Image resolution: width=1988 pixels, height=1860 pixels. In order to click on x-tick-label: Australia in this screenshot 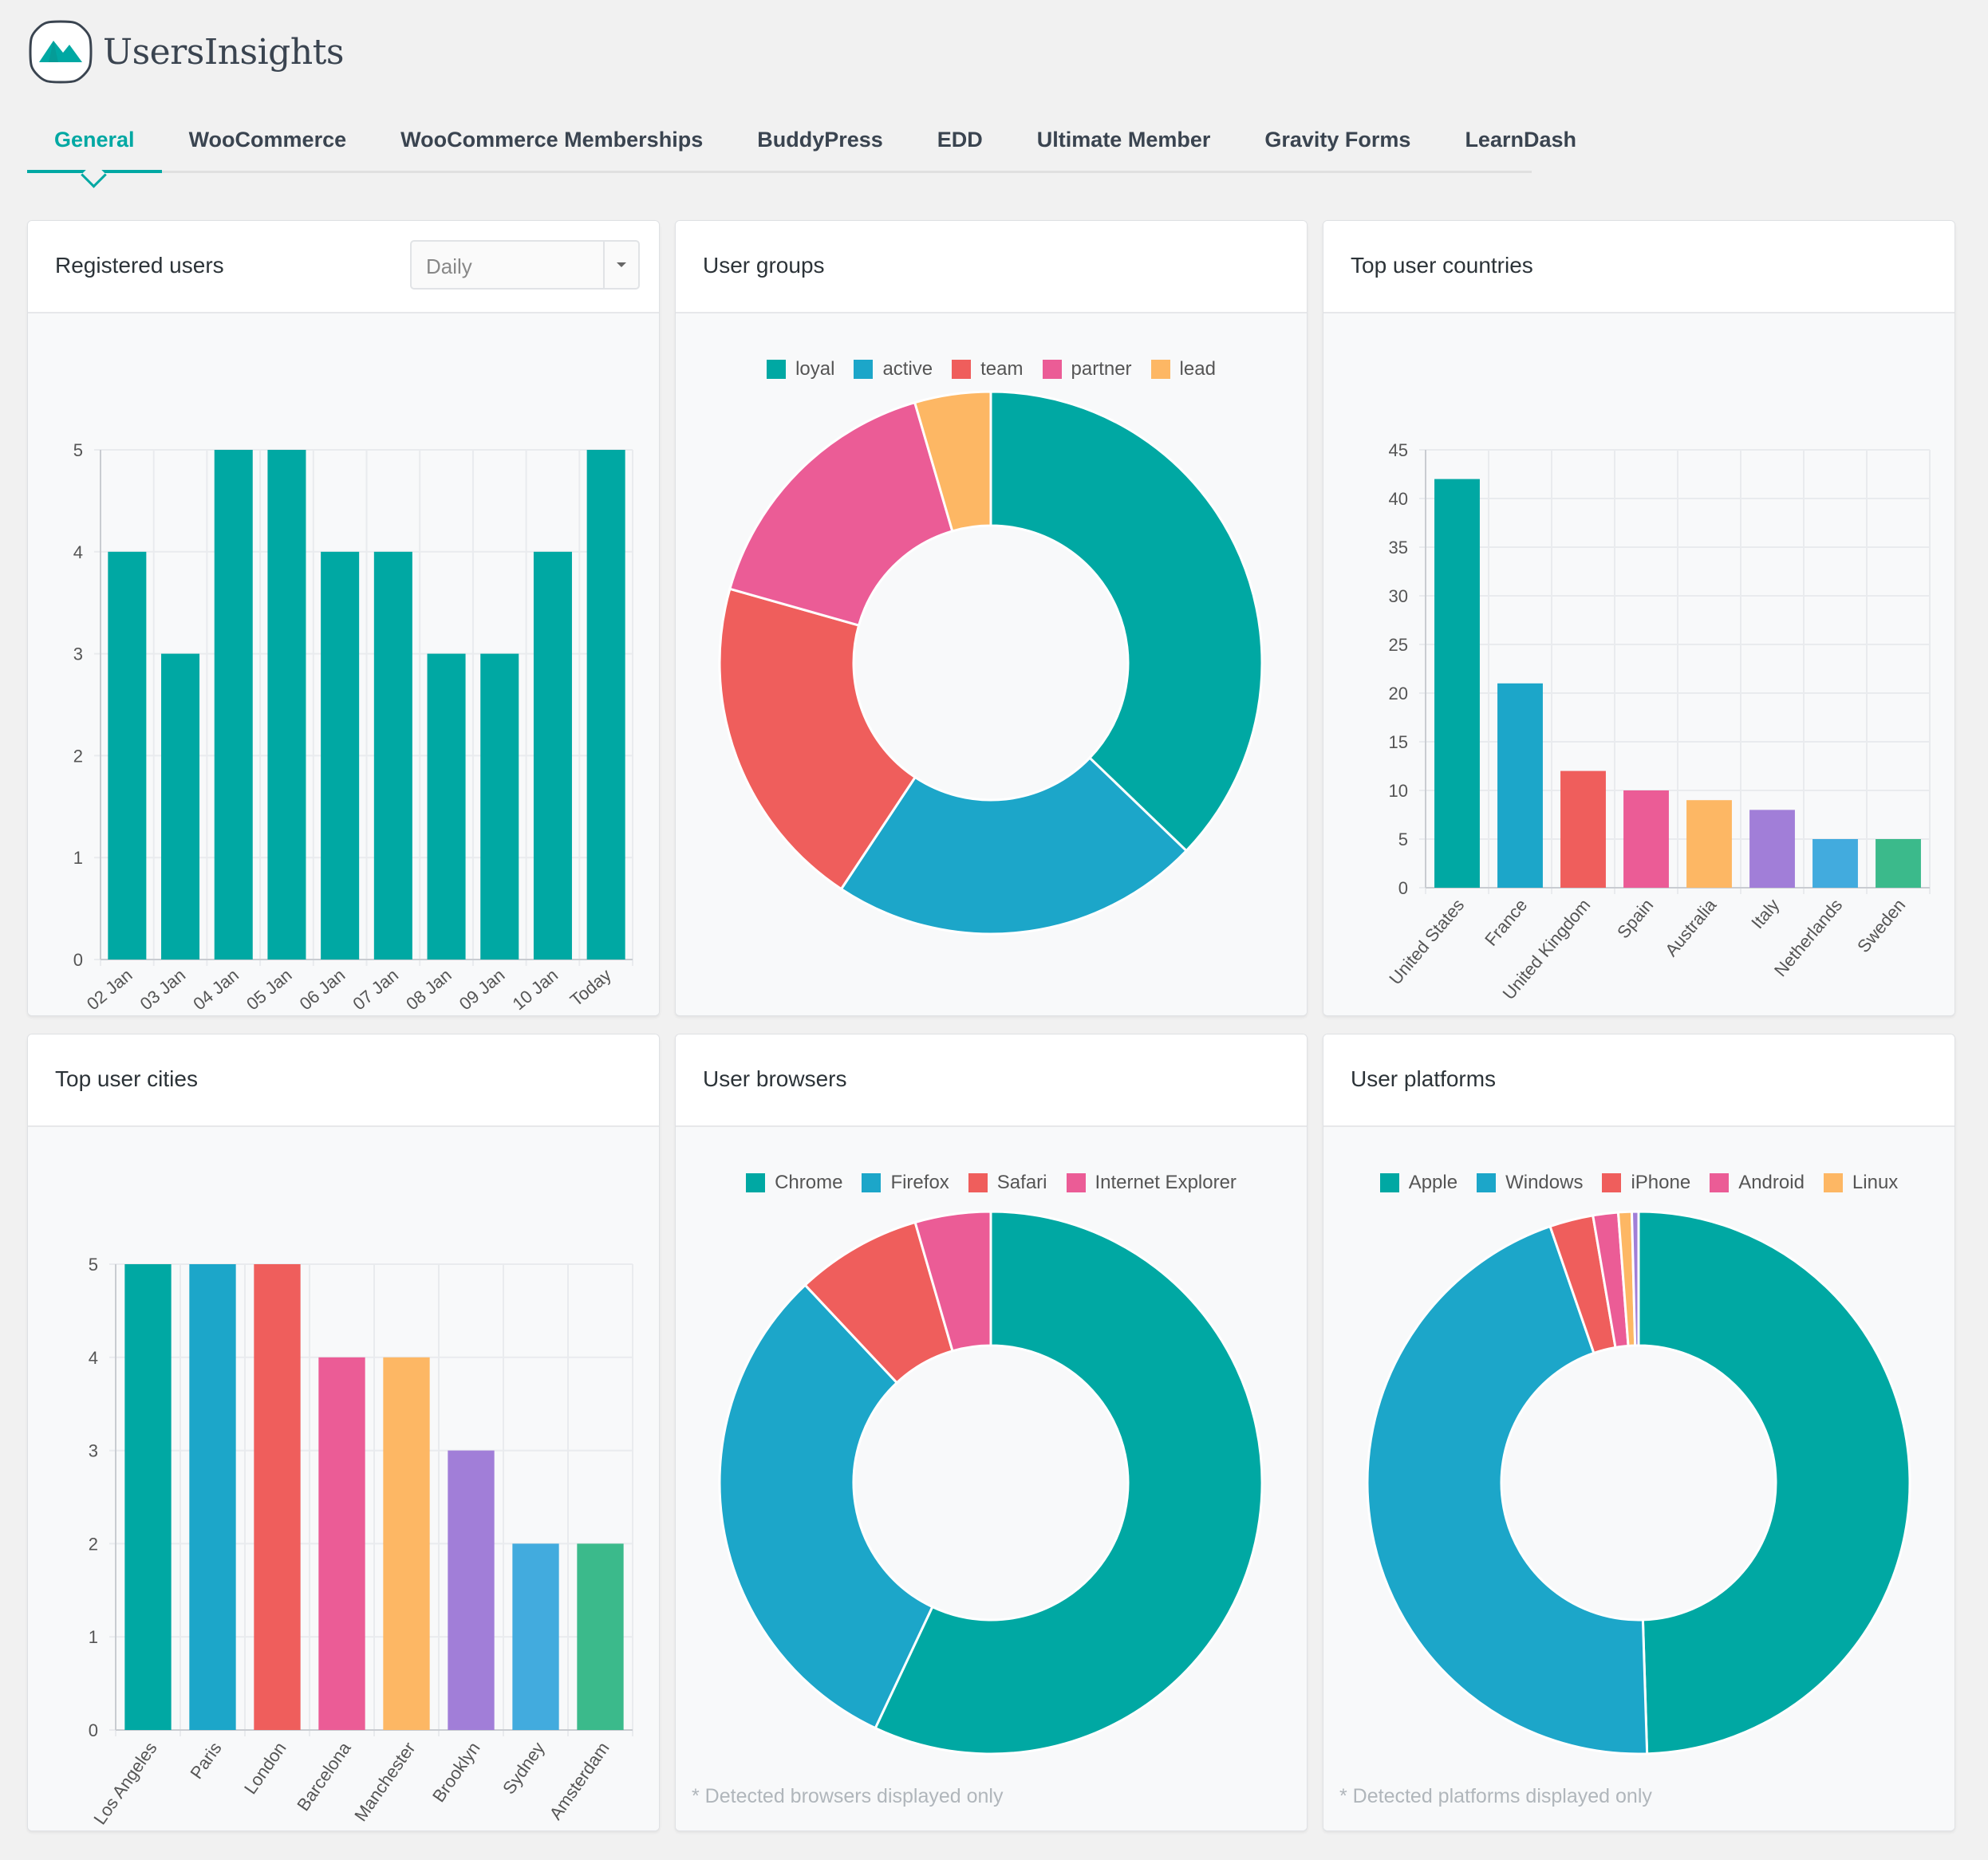, I will do `click(1691, 927)`.